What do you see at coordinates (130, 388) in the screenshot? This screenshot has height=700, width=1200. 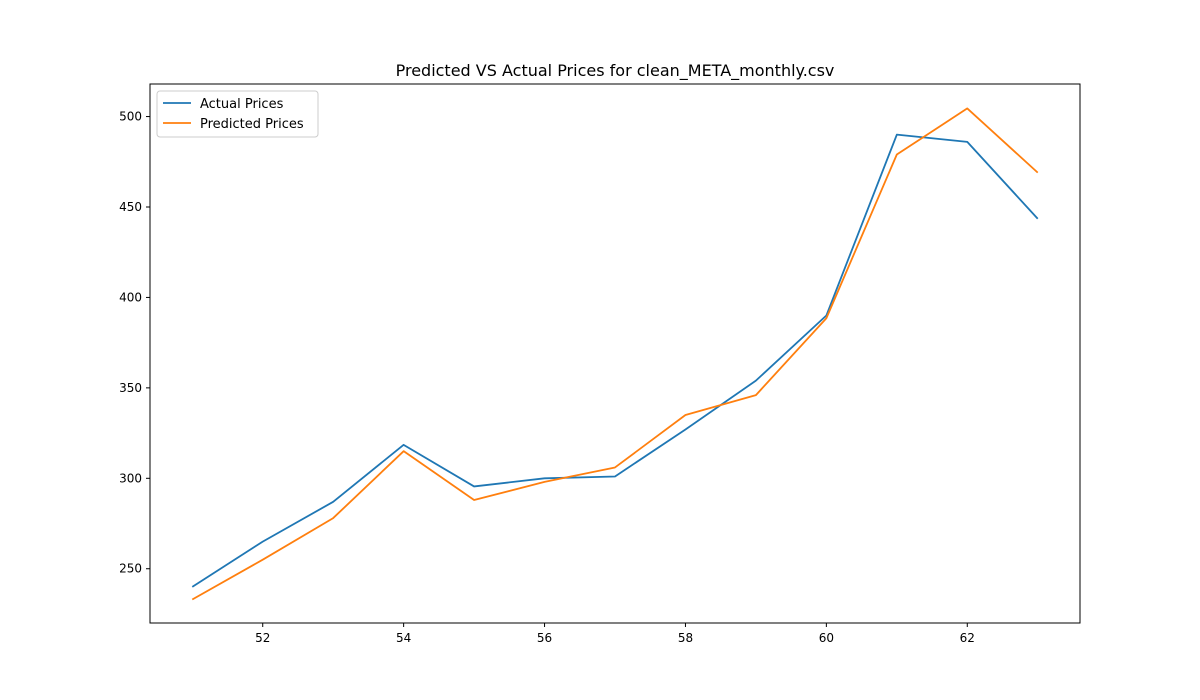 I see `y-tick-label: 350` at bounding box center [130, 388].